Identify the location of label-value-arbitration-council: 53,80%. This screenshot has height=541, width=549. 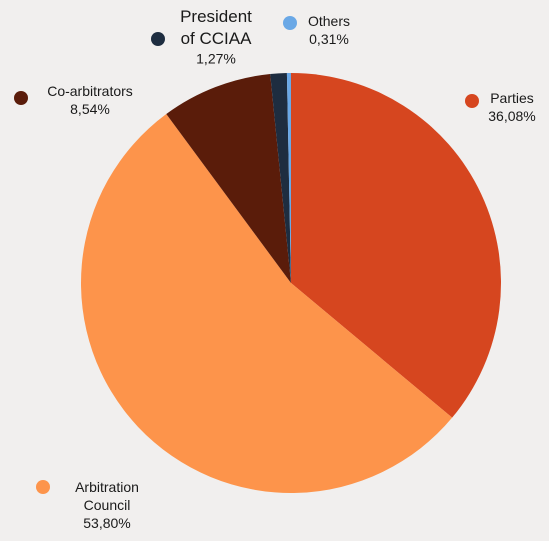
(106, 523).